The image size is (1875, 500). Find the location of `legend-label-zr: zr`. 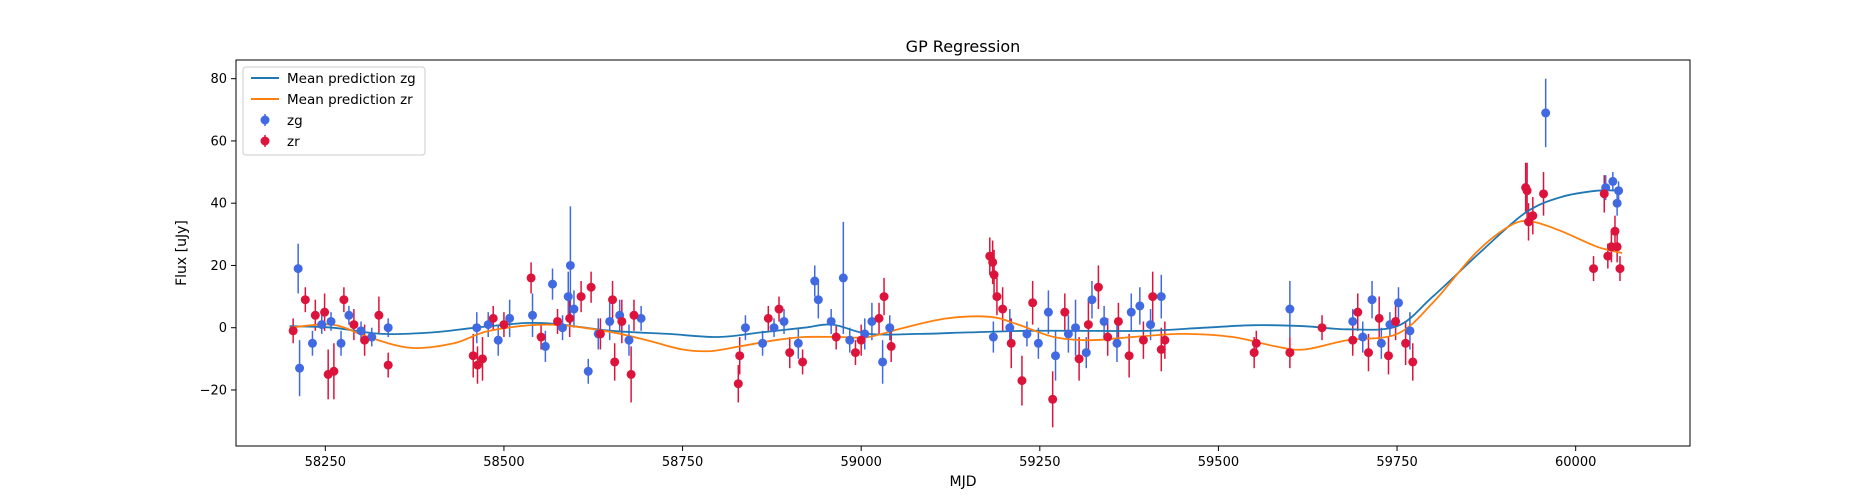

legend-label-zr: zr is located at coordinates (293, 142).